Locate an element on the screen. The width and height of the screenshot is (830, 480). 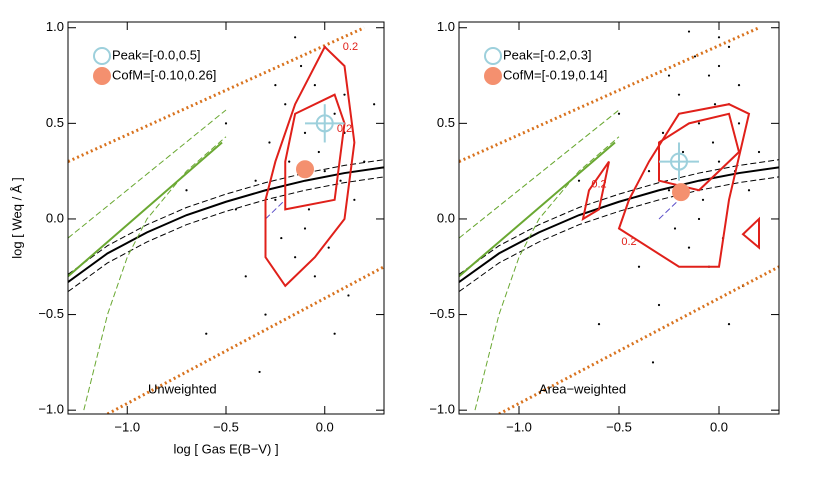
legend-label: Peak=[-0.2,0.3] is located at coordinates (547, 54).